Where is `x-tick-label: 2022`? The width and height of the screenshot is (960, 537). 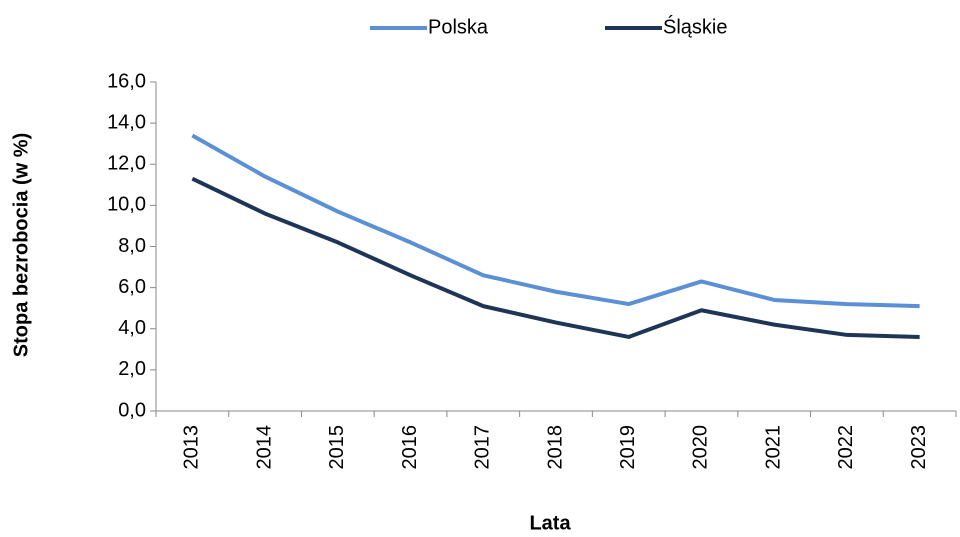 x-tick-label: 2022 is located at coordinates (846, 447).